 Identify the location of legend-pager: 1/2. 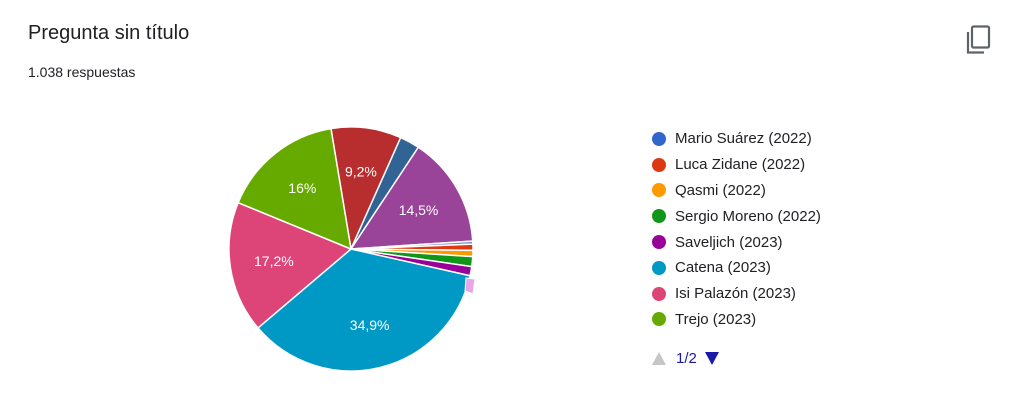
(685, 358).